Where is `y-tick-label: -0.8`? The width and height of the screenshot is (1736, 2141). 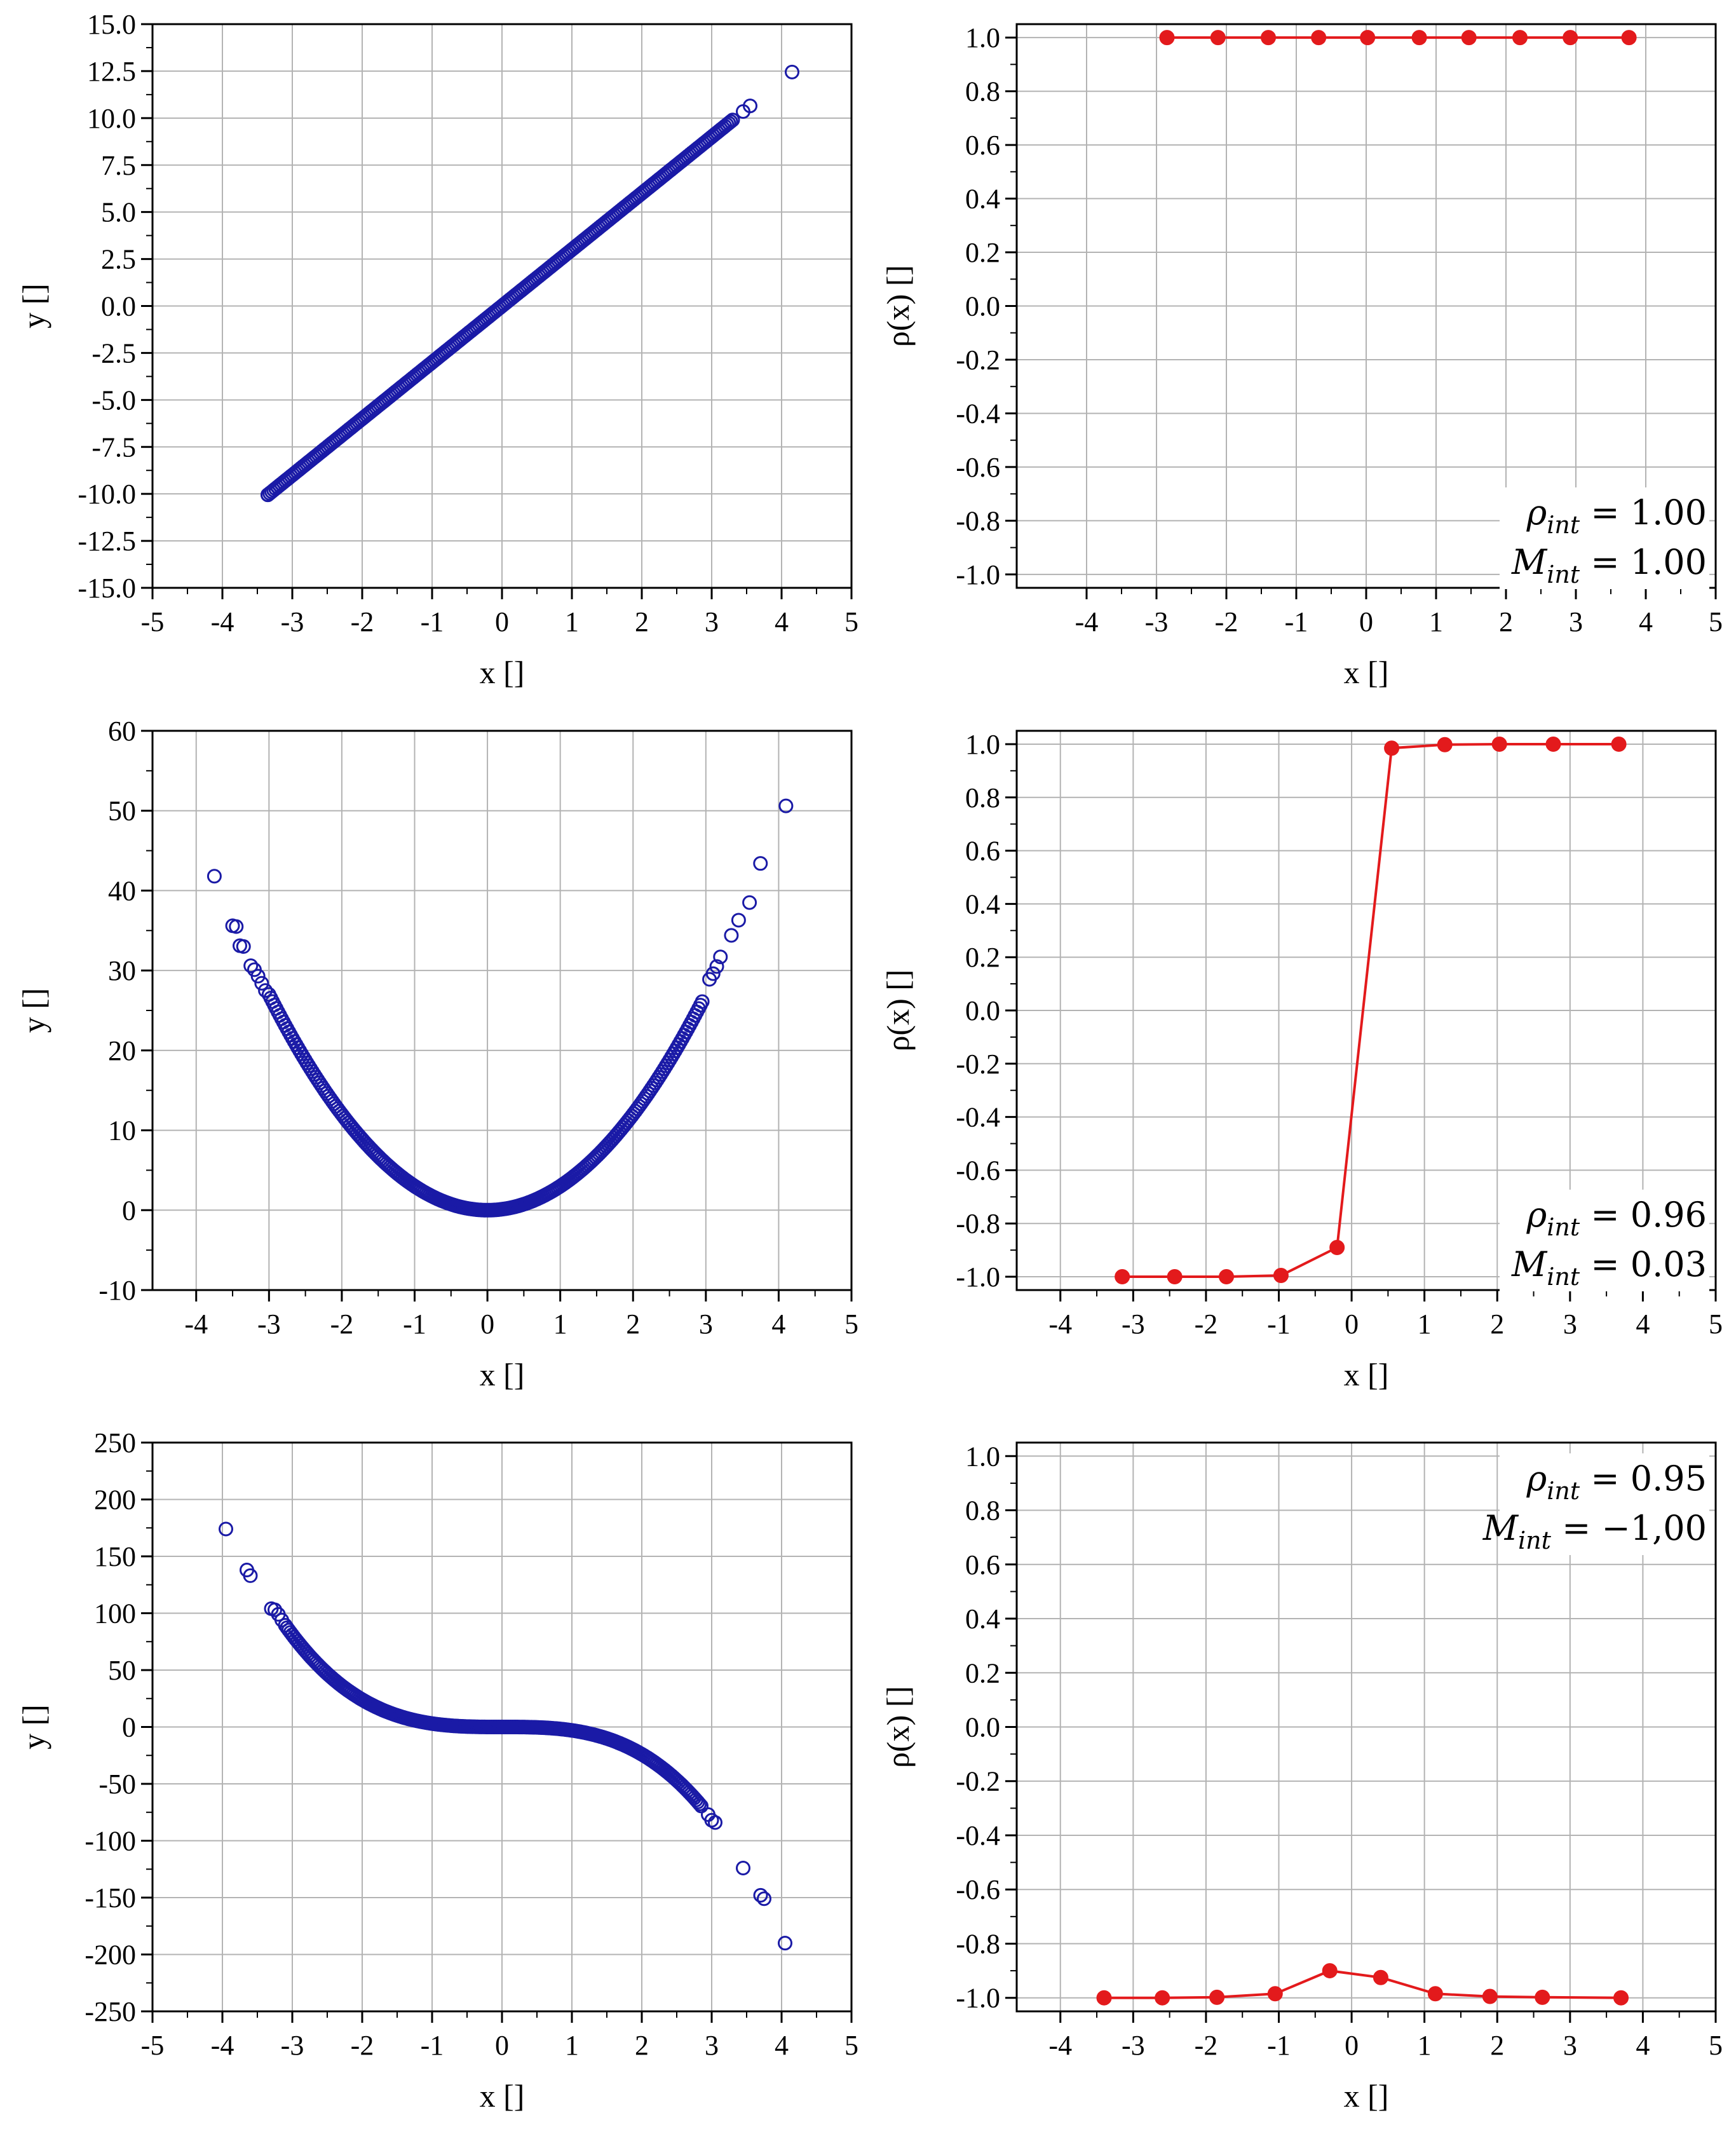
y-tick-label: -0.8 is located at coordinates (978, 520).